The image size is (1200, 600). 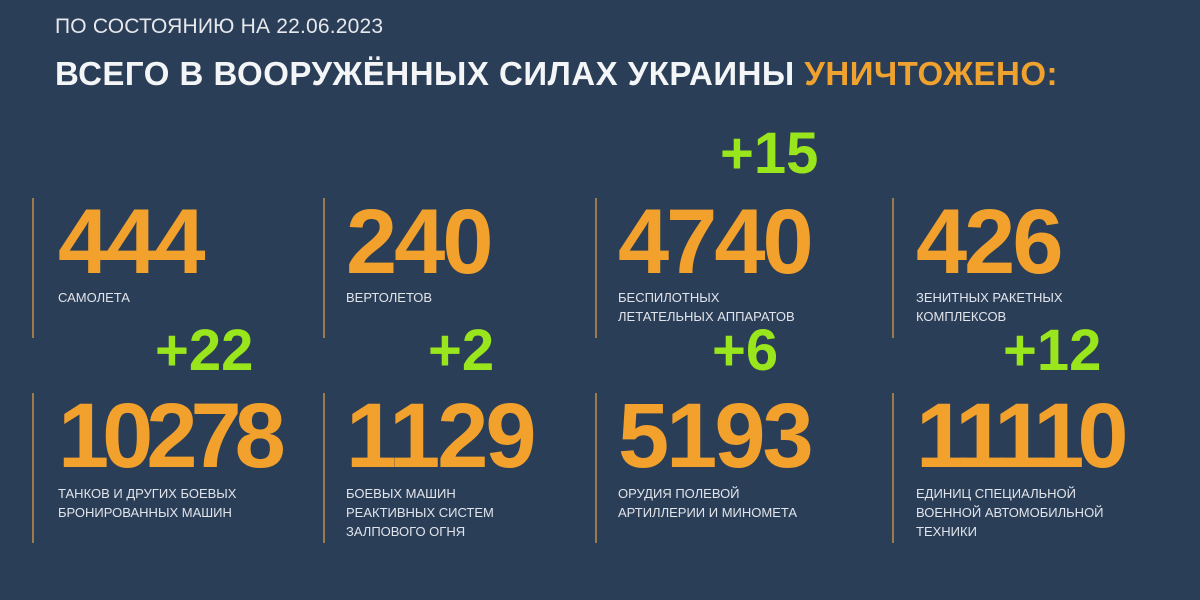 What do you see at coordinates (441, 436) in the screenshot?
I see `stat-value: 1129` at bounding box center [441, 436].